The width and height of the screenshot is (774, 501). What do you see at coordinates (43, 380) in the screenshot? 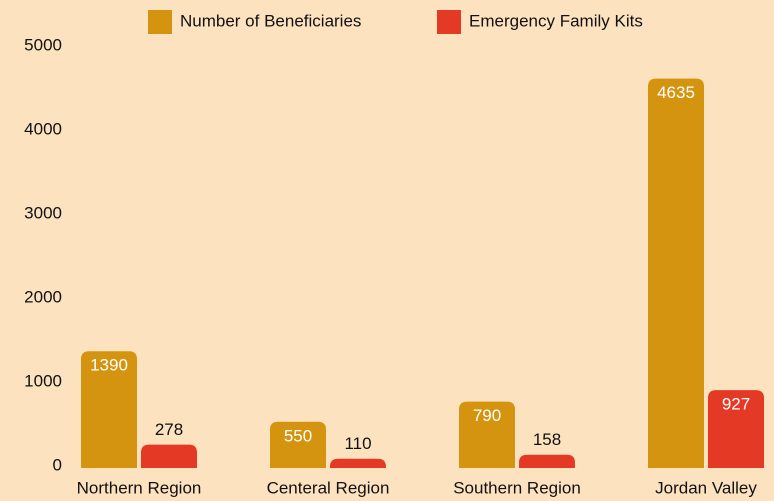
I see `y-tick-label: 1000` at bounding box center [43, 380].